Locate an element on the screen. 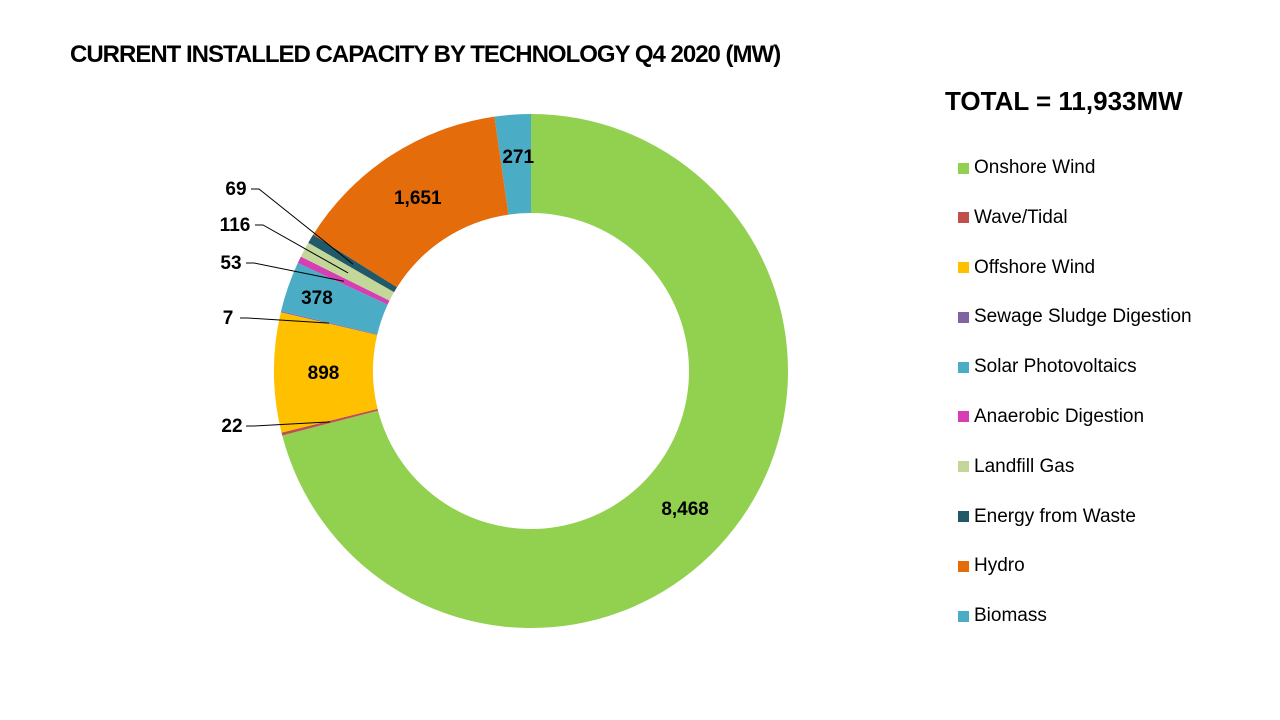 The height and width of the screenshot is (720, 1280). legend-item-sewage-sludge-digestion: Sewage Sludge Digestion is located at coordinates (1075, 317).